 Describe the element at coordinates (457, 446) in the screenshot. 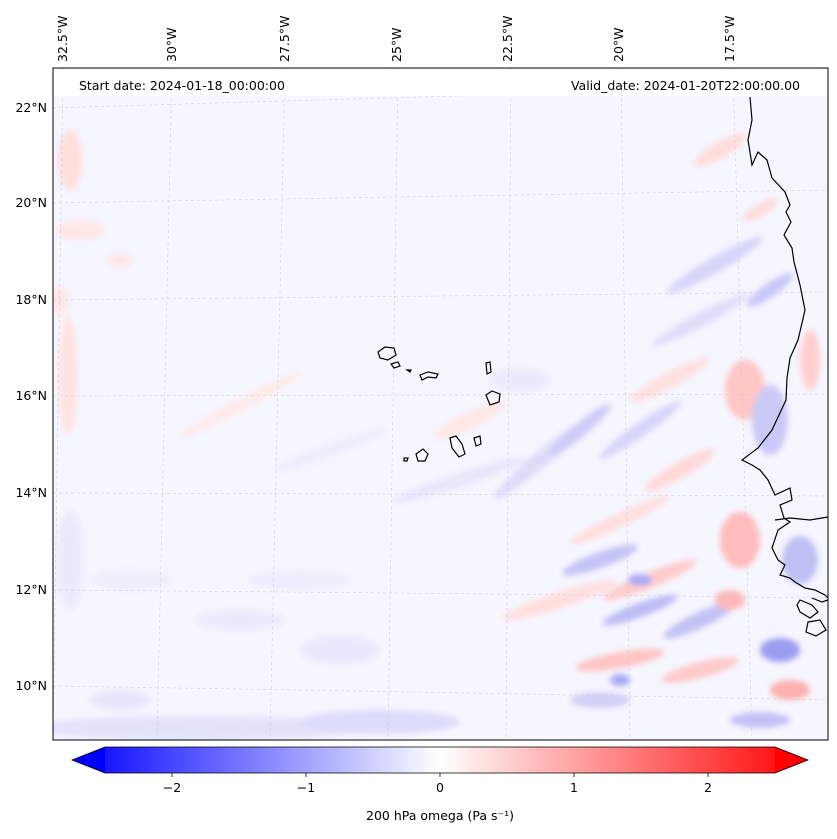

I see `island-santiago` at that location.